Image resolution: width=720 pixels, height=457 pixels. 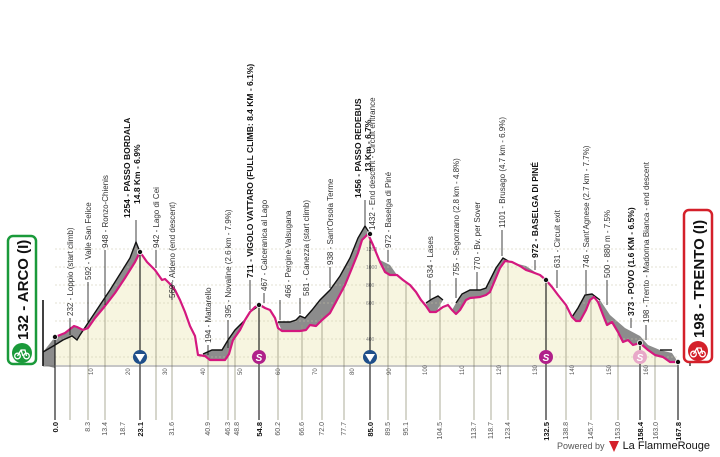 What do you see at coordinates (698, 352) in the screenshot?
I see `bike-icon-finish` at bounding box center [698, 352].